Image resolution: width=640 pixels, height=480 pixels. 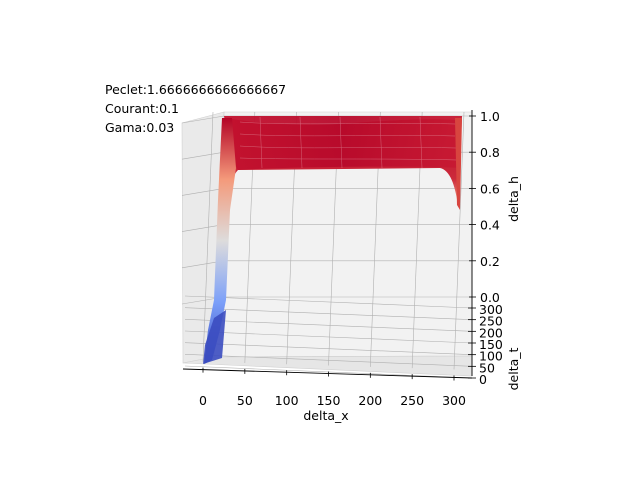 What do you see at coordinates (490, 116) in the screenshot?
I see `z-tick-label: 1.0` at bounding box center [490, 116].